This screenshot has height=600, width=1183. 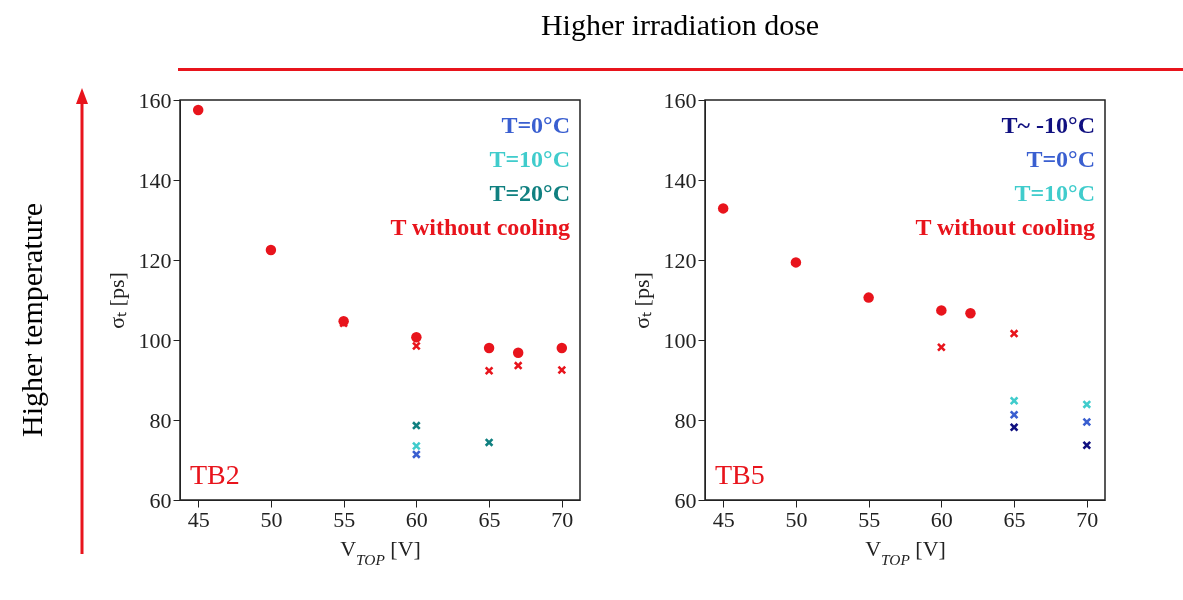 I want to click on text: Higher irradiation dose, so click(x=680, y=25).